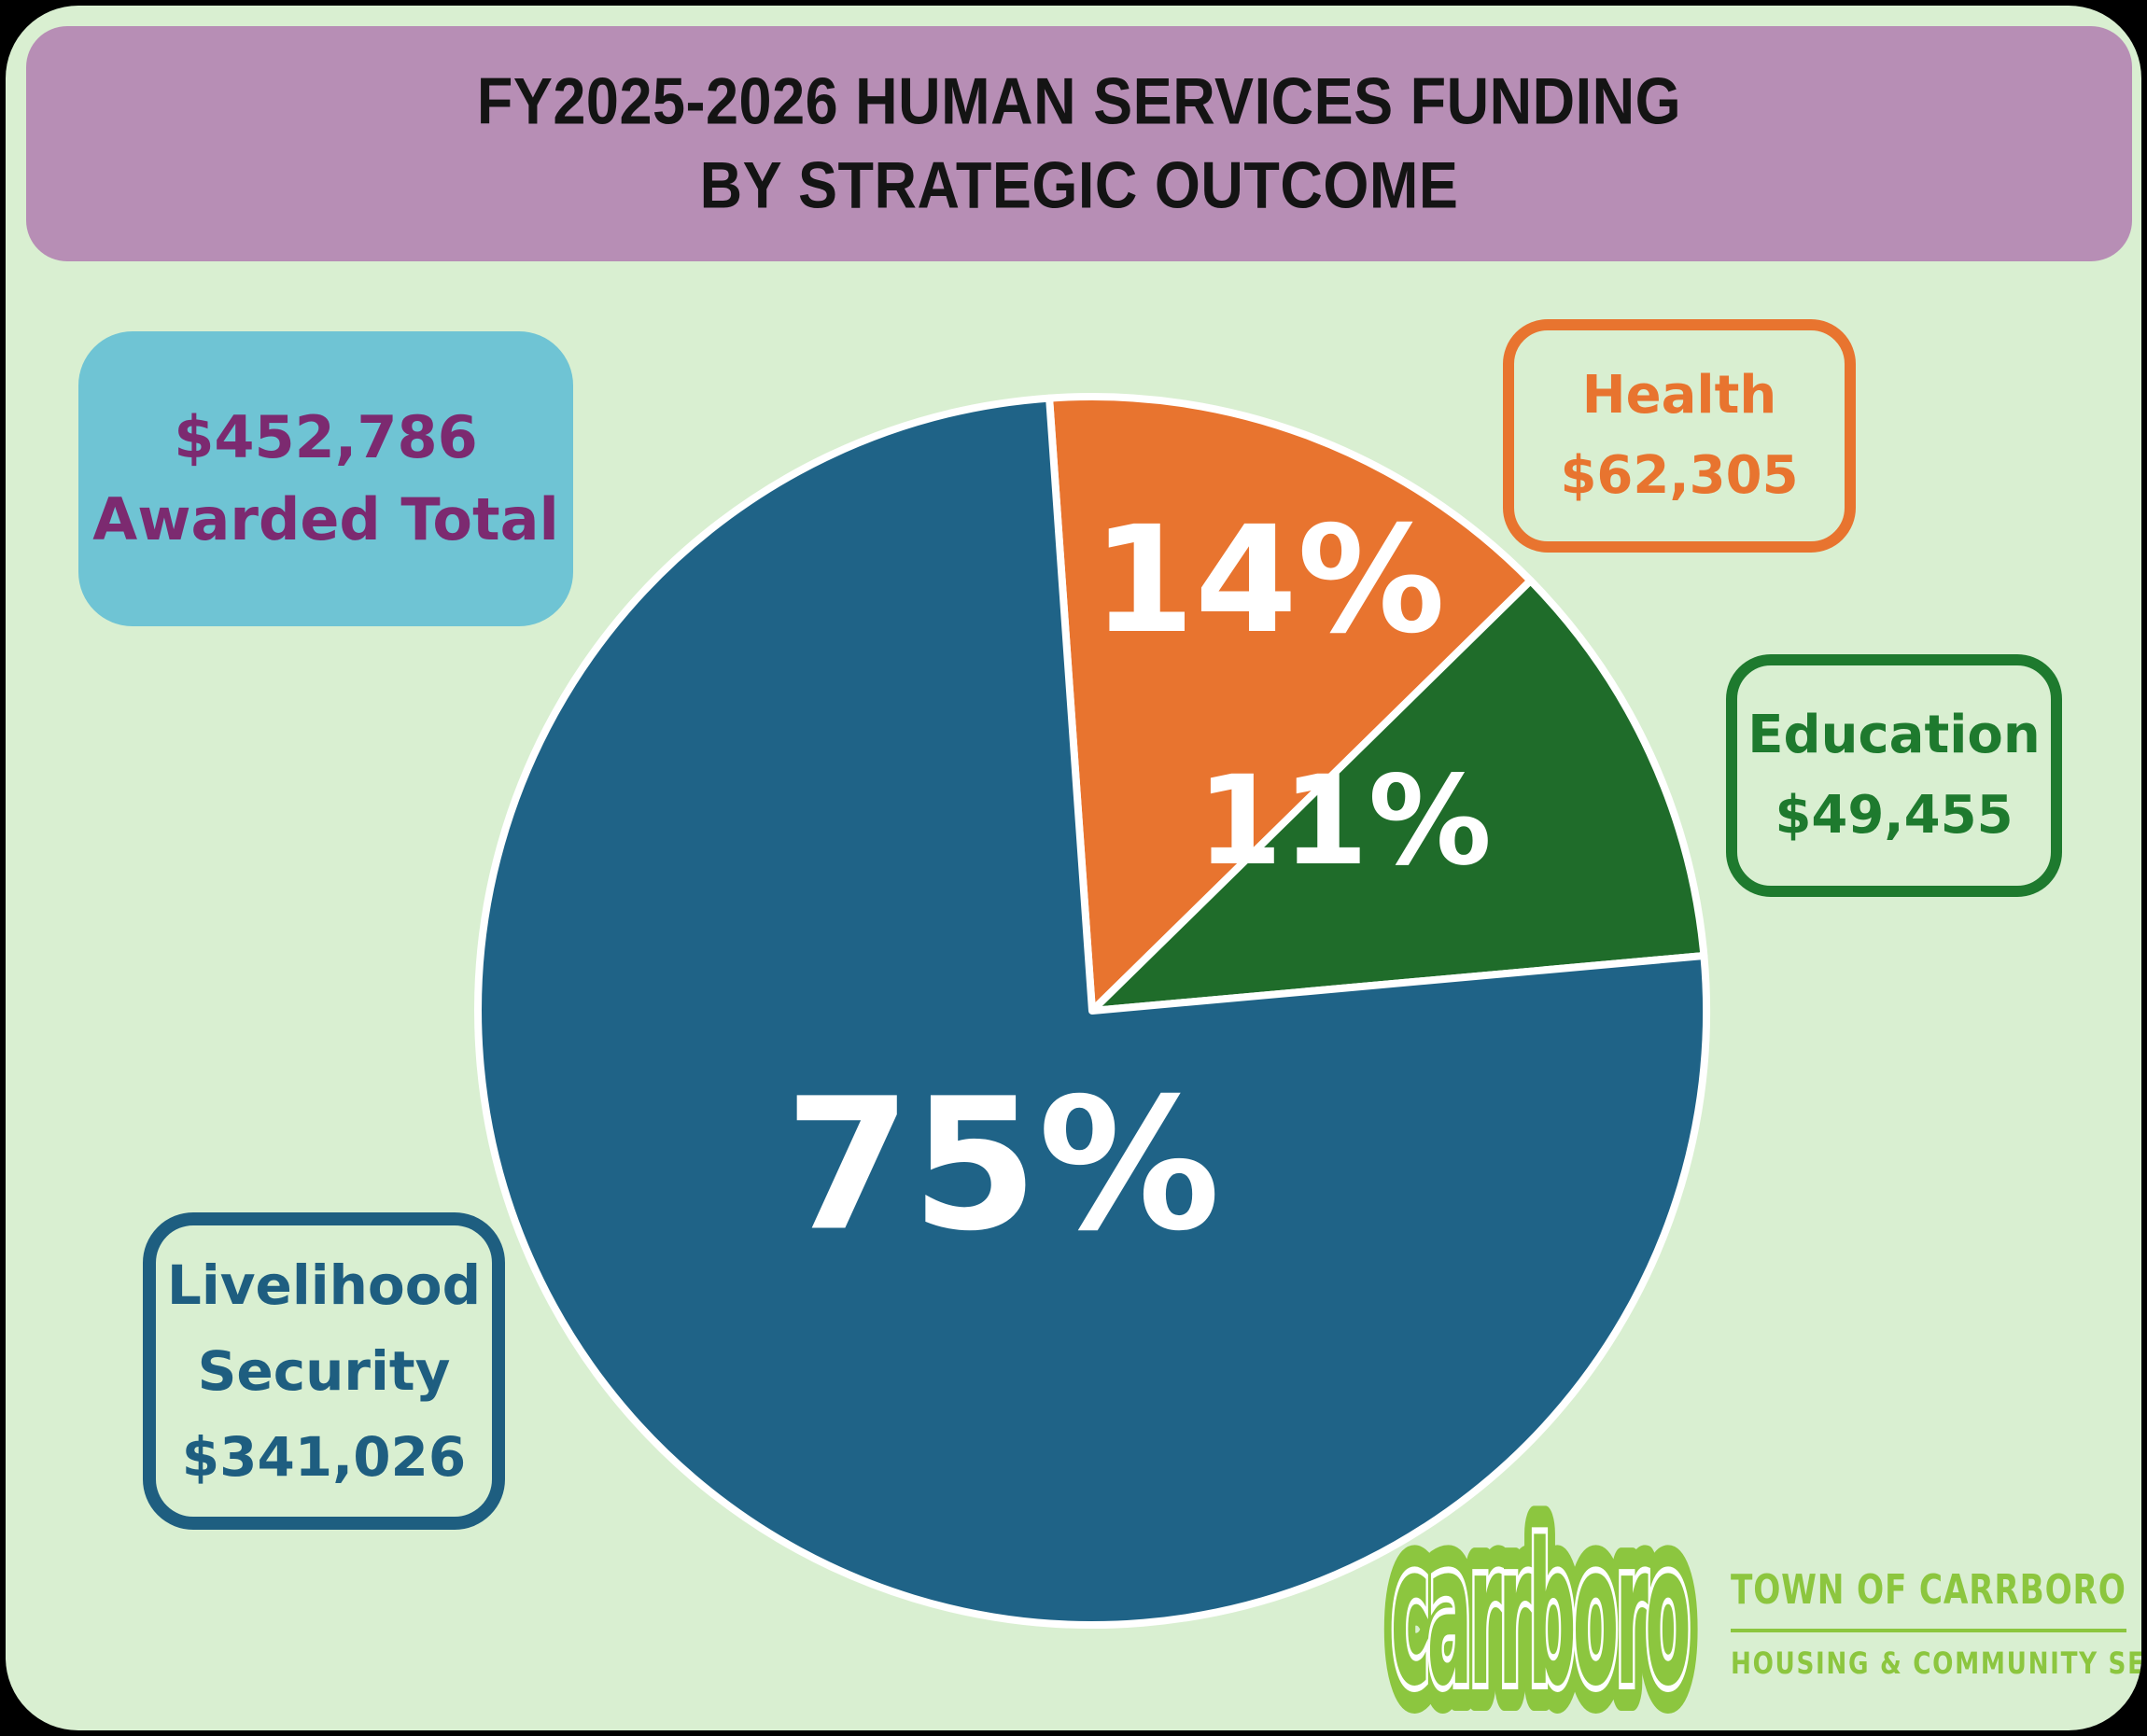 The width and height of the screenshot is (2147, 1736). What do you see at coordinates (1894, 815) in the screenshot?
I see `education-amount: $49,455` at bounding box center [1894, 815].